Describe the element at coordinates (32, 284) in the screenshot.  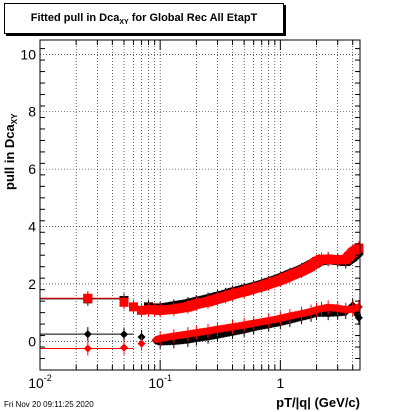
I see `y-tick-label: 2` at that location.